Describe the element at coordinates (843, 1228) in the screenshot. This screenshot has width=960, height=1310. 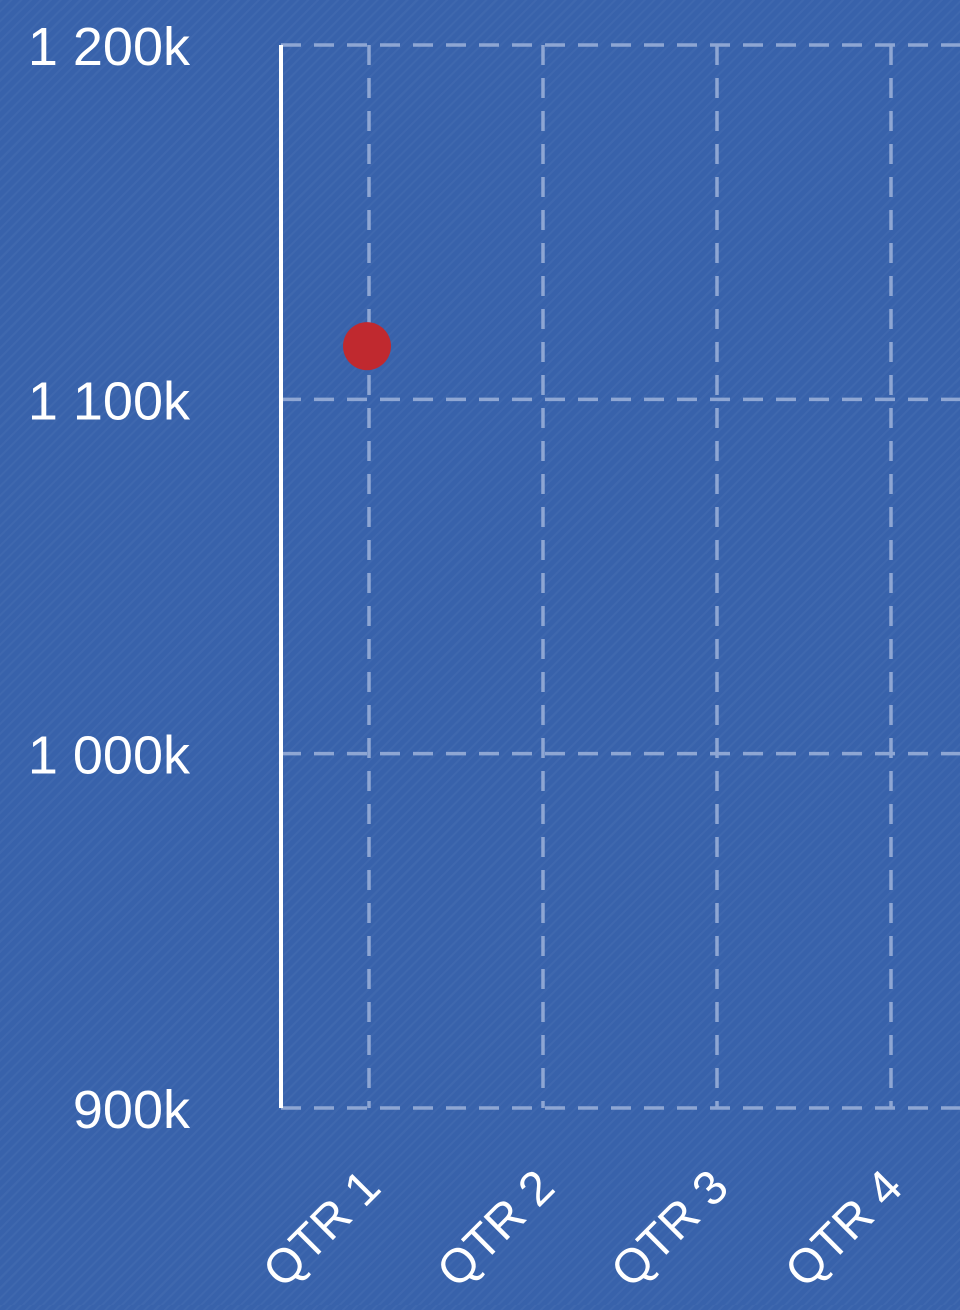
I see `x-tick-label: QTR 4` at that location.